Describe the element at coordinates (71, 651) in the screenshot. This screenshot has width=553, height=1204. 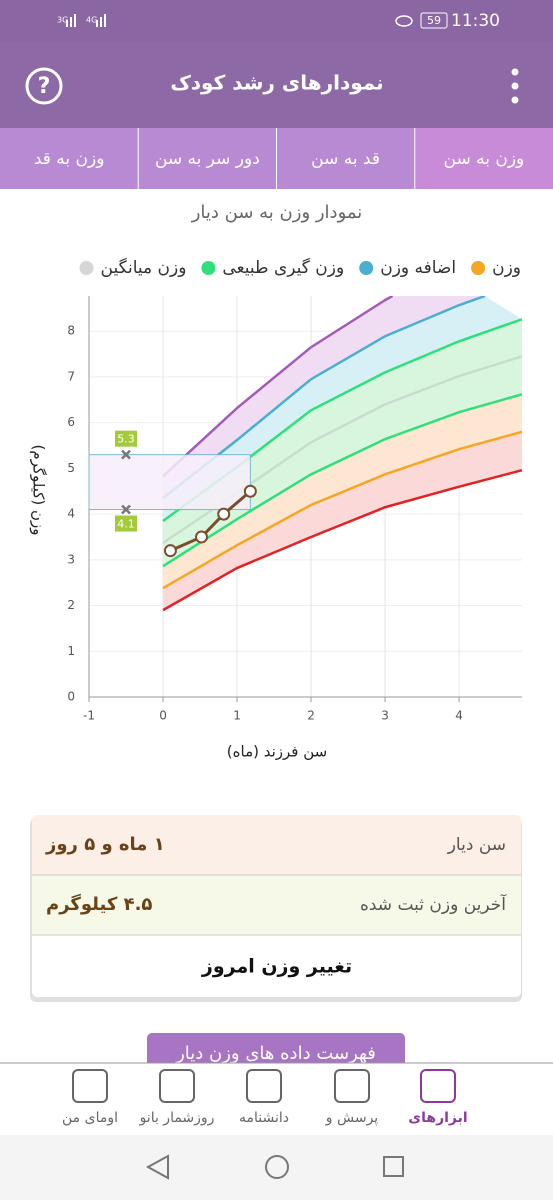
I see `y-tick-label: 1` at that location.